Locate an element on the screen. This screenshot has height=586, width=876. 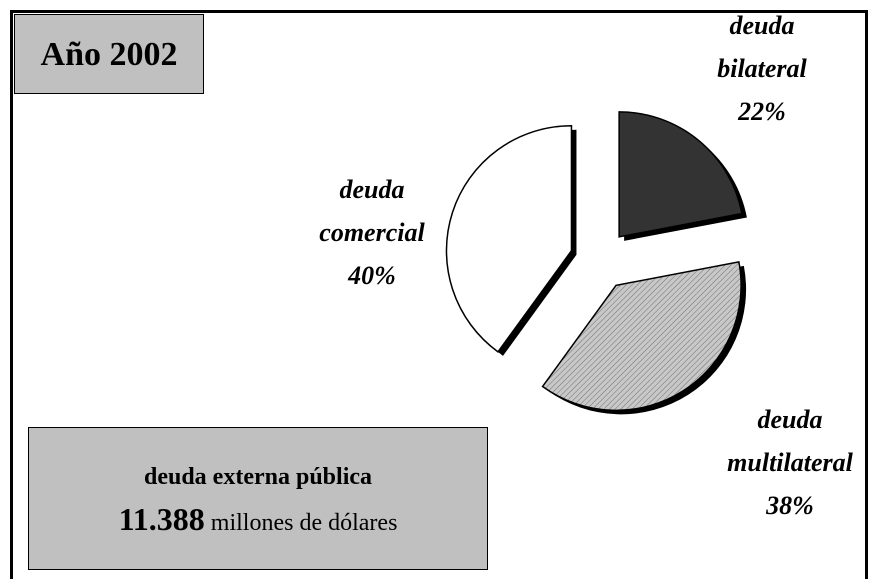
value-label: 40% is located at coordinates (372, 275).